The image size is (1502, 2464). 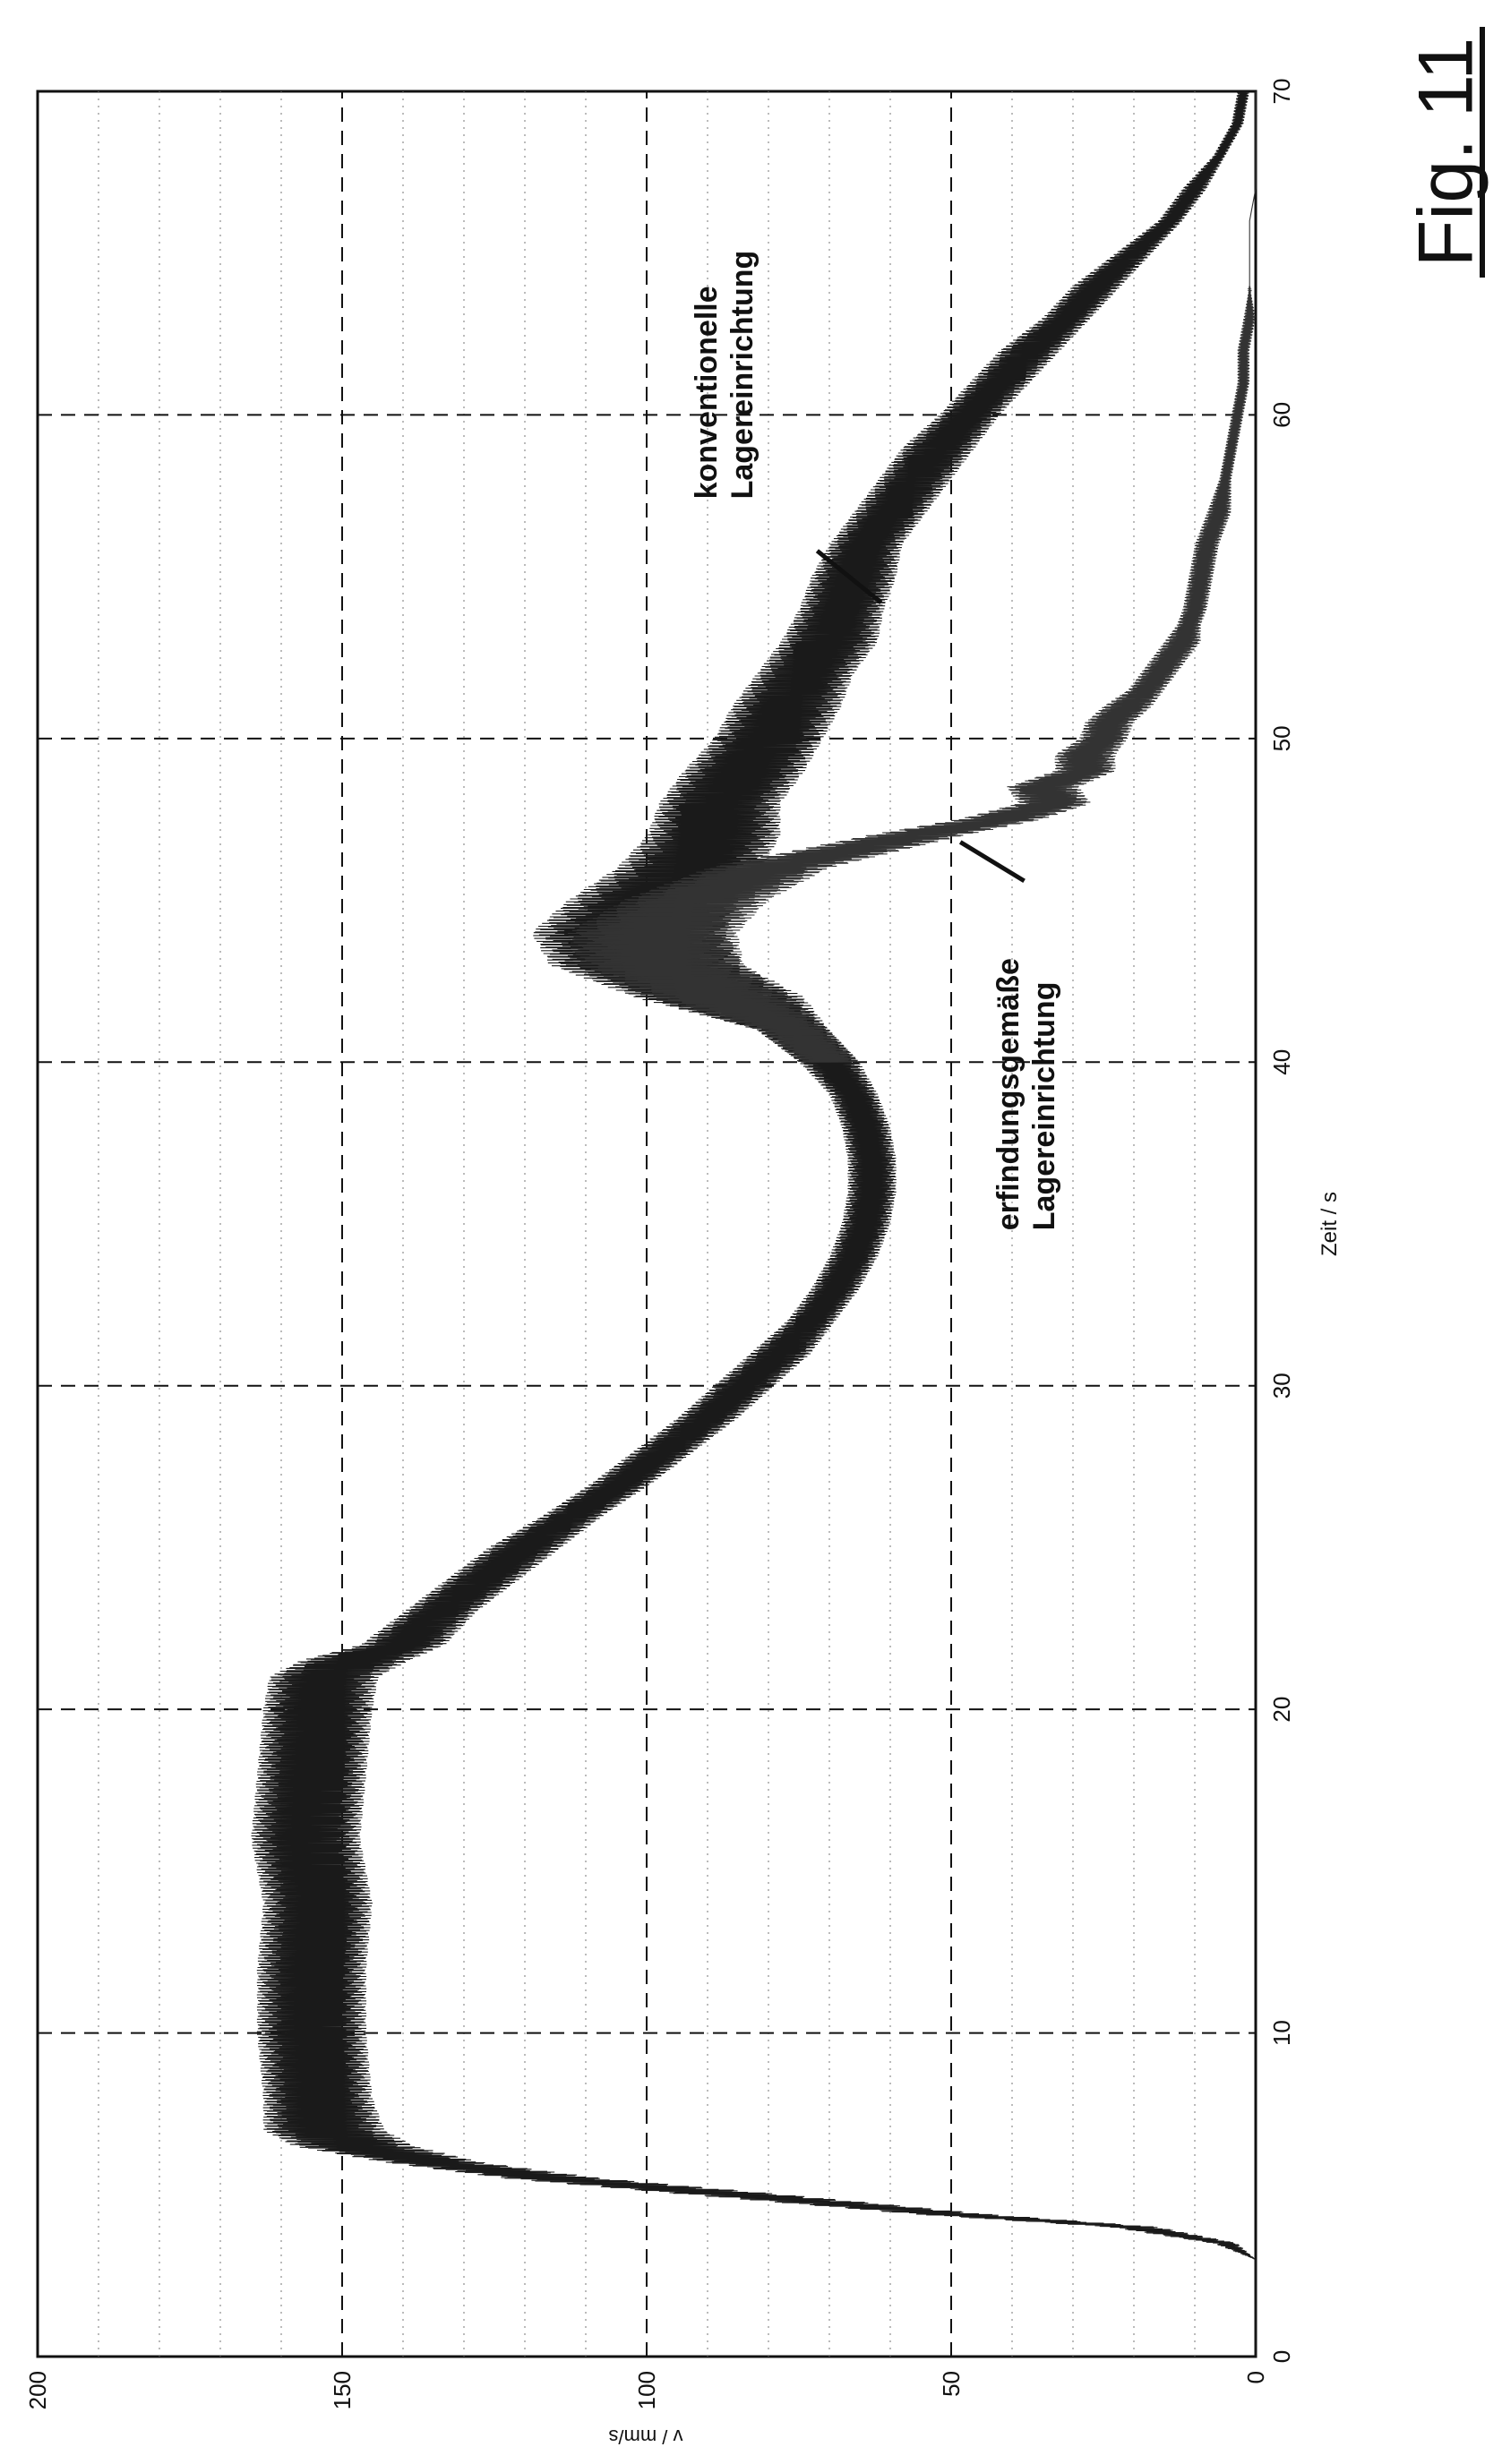 I want to click on y-axis-label: v / mm/s, so click(x=645, y=2437).